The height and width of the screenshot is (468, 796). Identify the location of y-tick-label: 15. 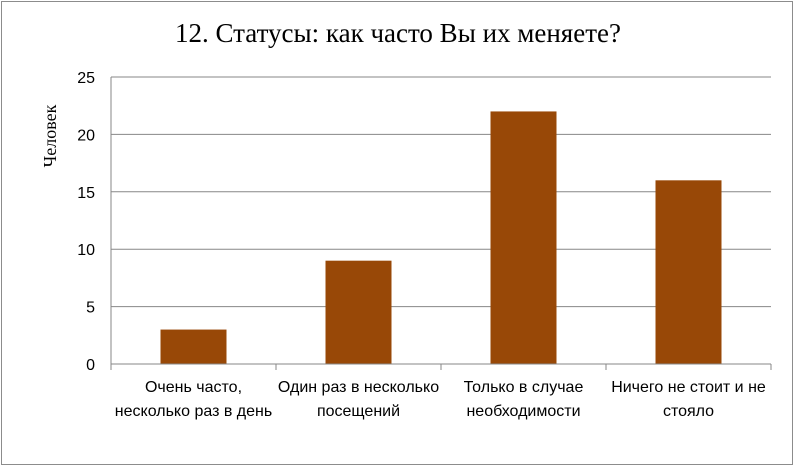
(86, 193).